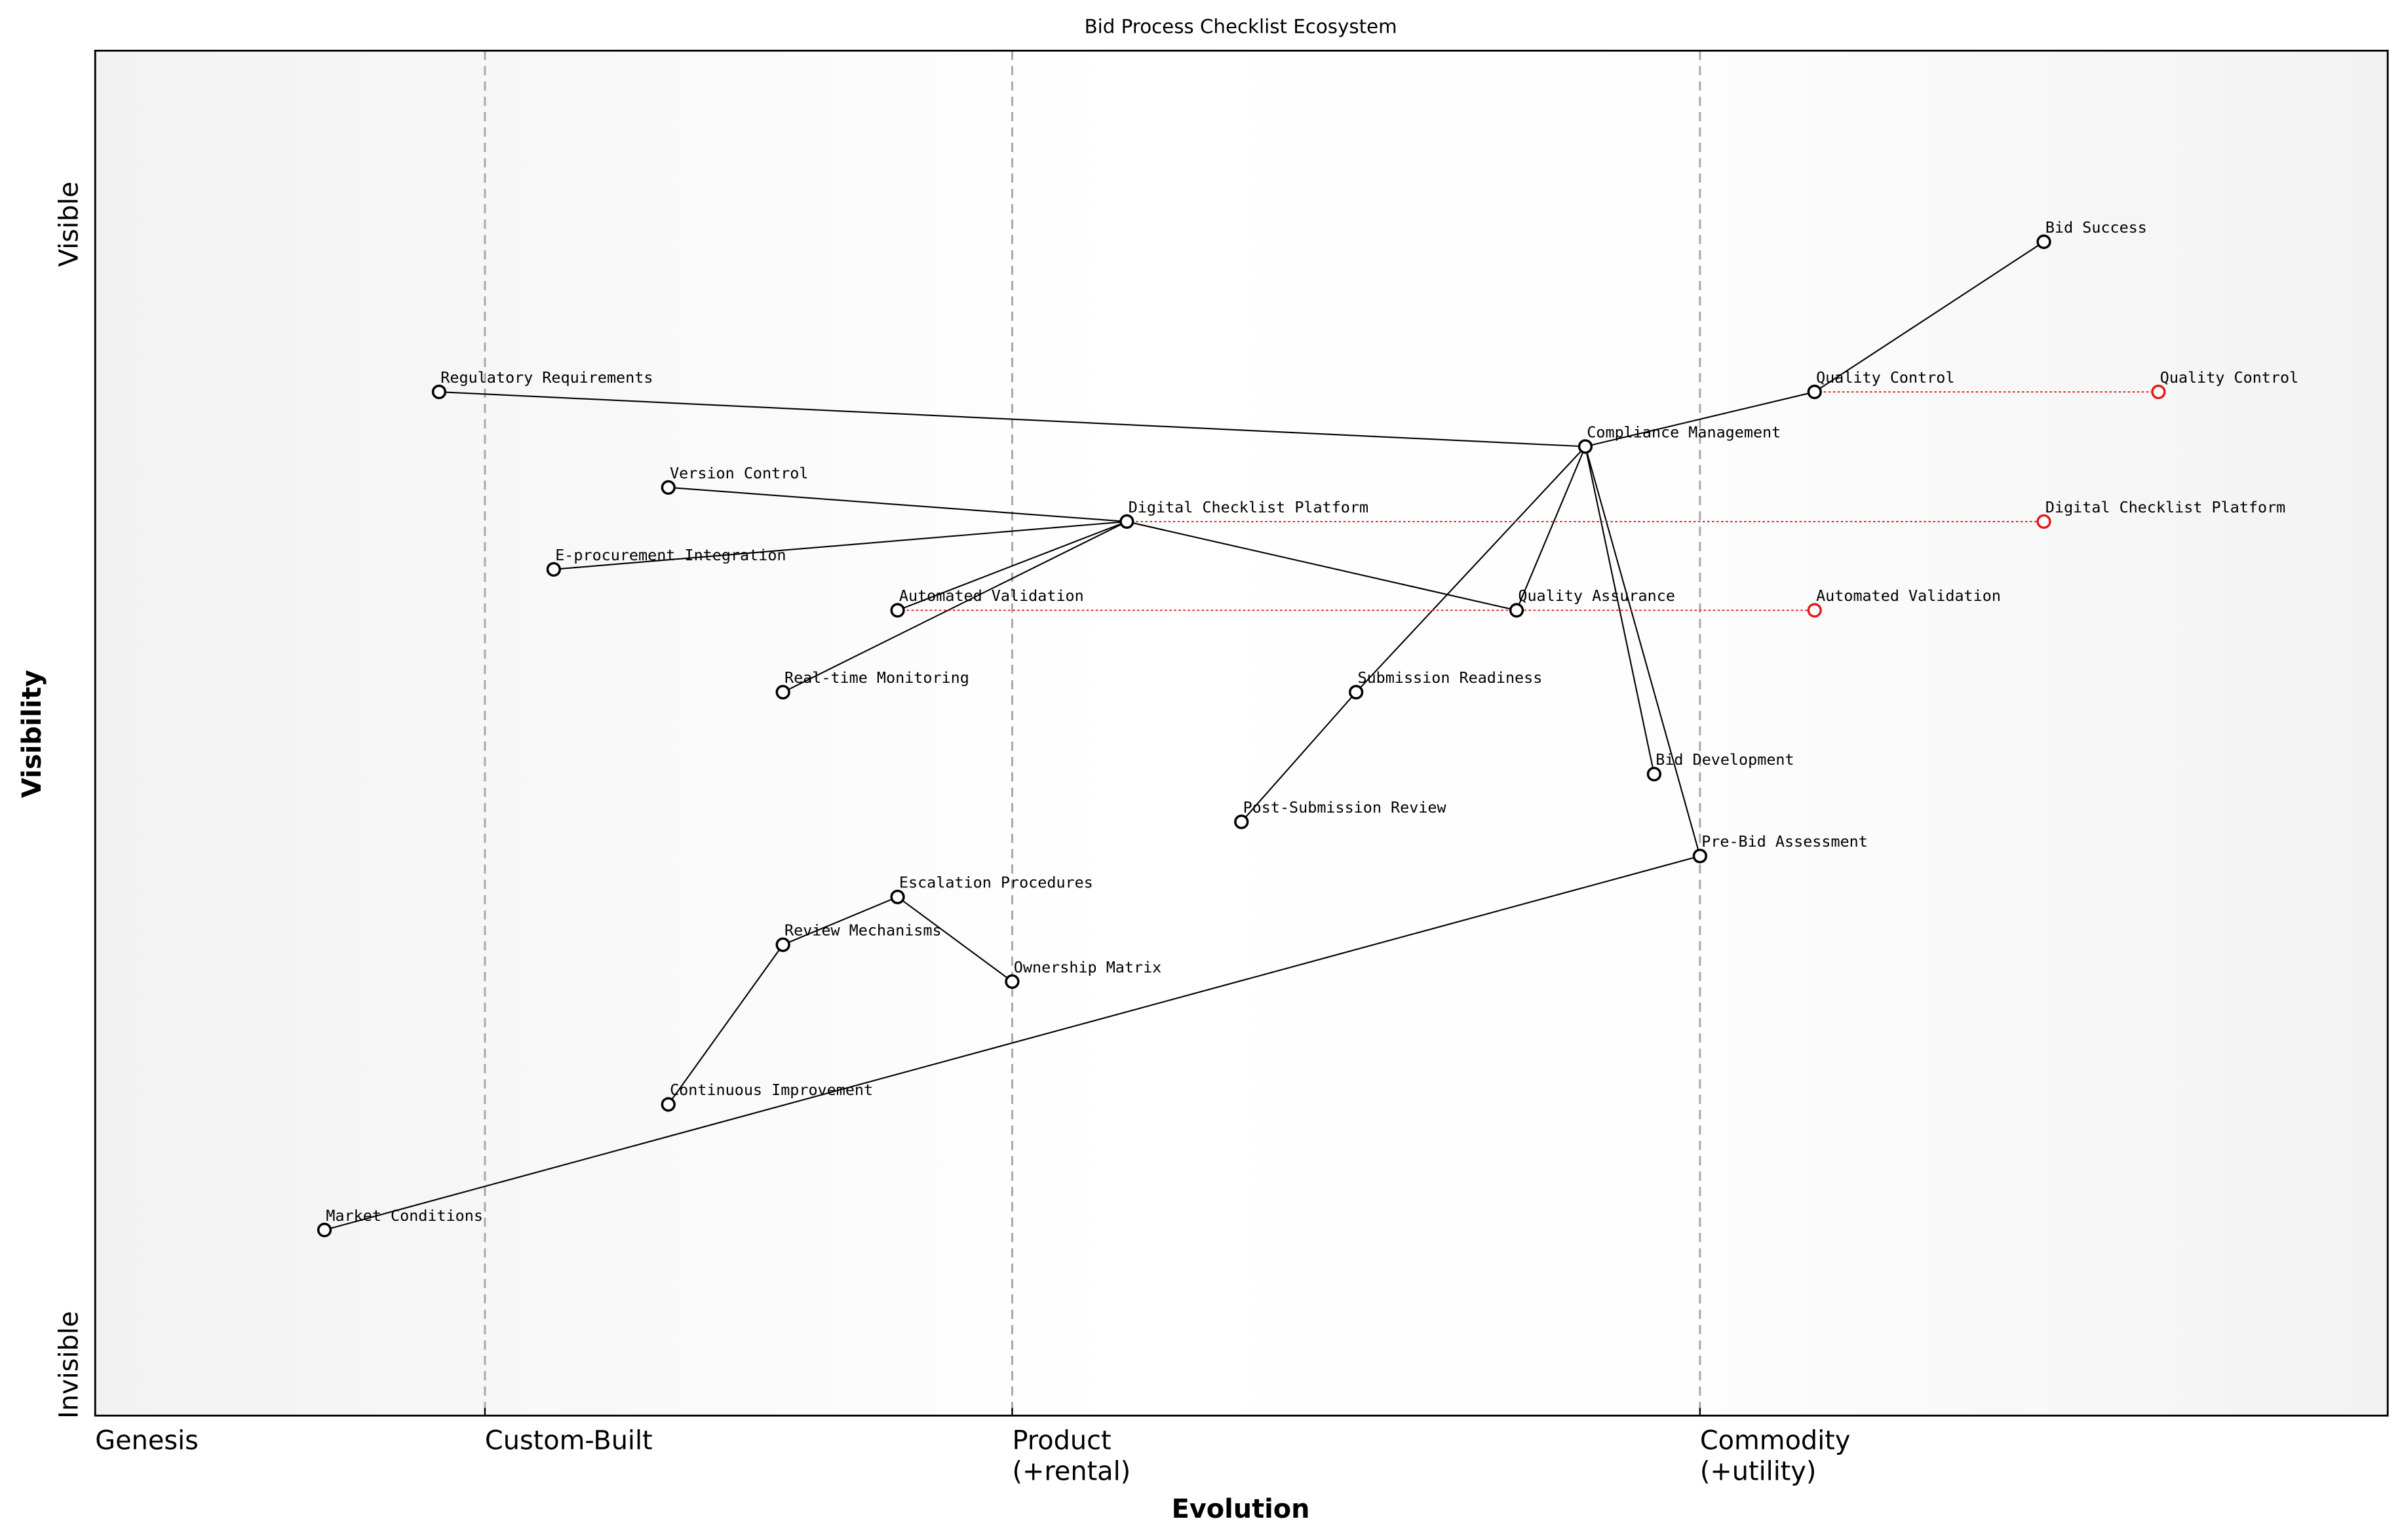 This screenshot has width=2400, height=1540. I want to click on component-label: Digital Checklist Platform, so click(1248, 507).